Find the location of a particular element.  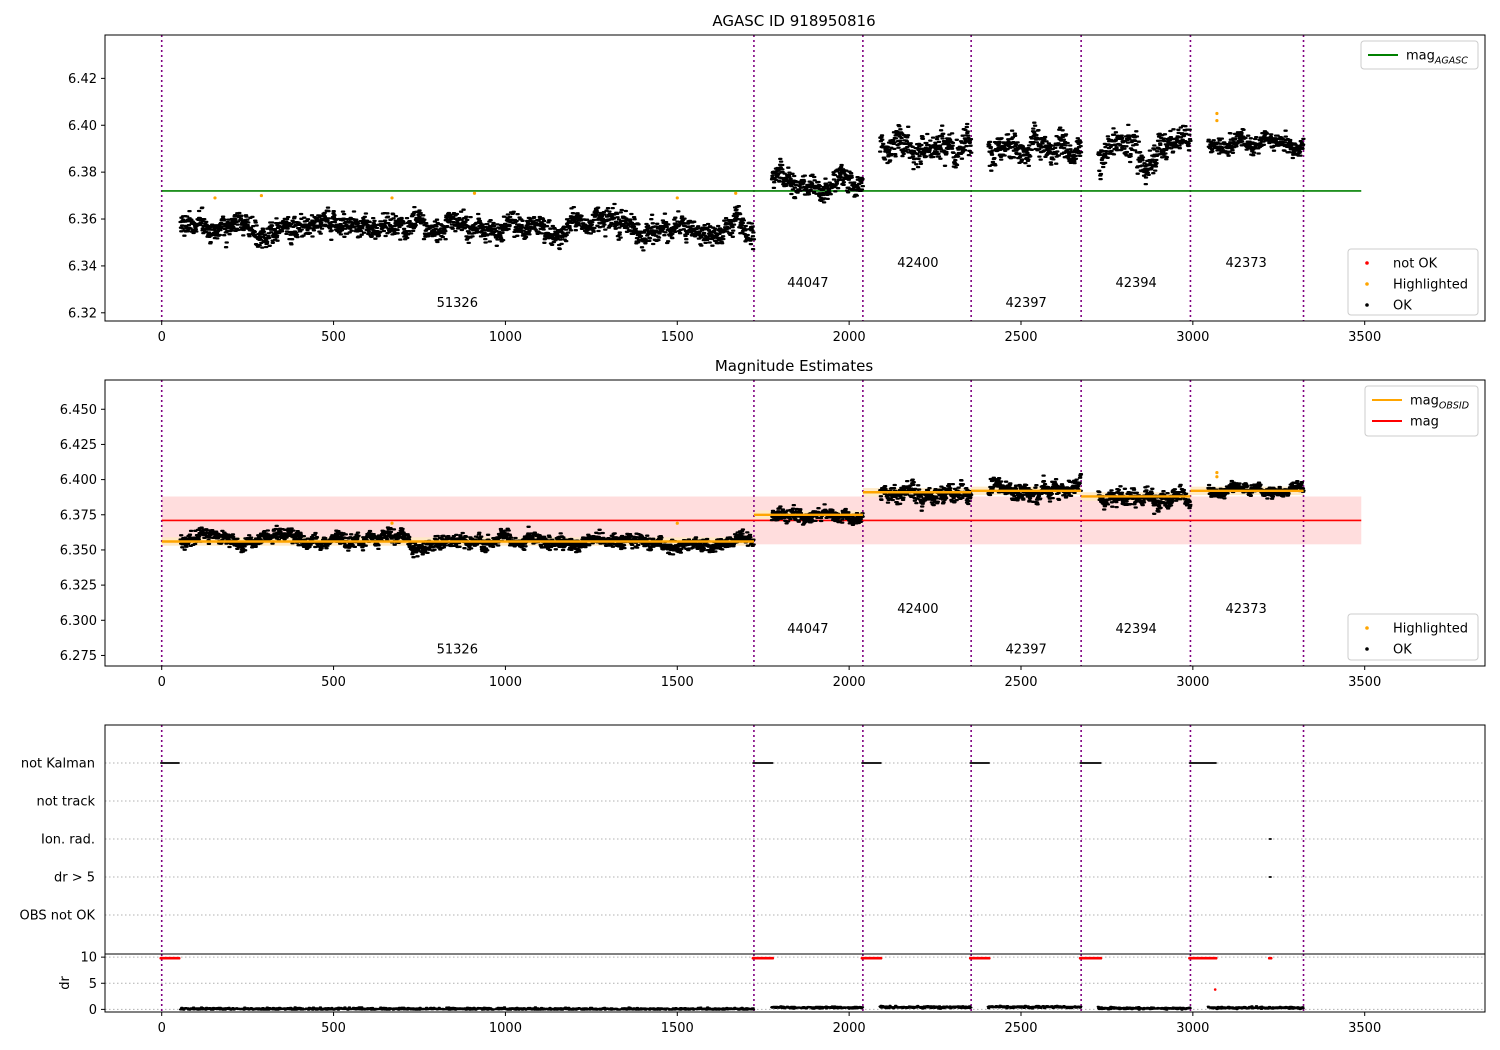

panel-dr: 0 500 1000 1500 2000 2500 3000 3500 0 5 10 dr is located at coordinates (772, 993).